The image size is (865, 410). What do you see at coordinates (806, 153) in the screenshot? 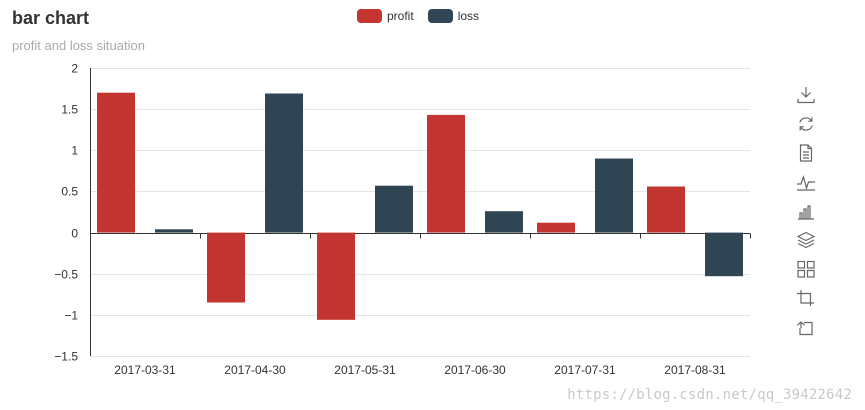
I see `data-view-icon` at bounding box center [806, 153].